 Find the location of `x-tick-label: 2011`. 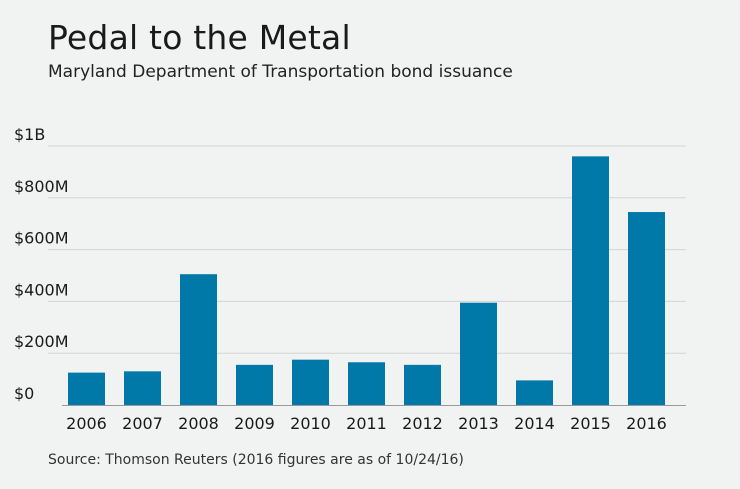

x-tick-label: 2011 is located at coordinates (366, 423).